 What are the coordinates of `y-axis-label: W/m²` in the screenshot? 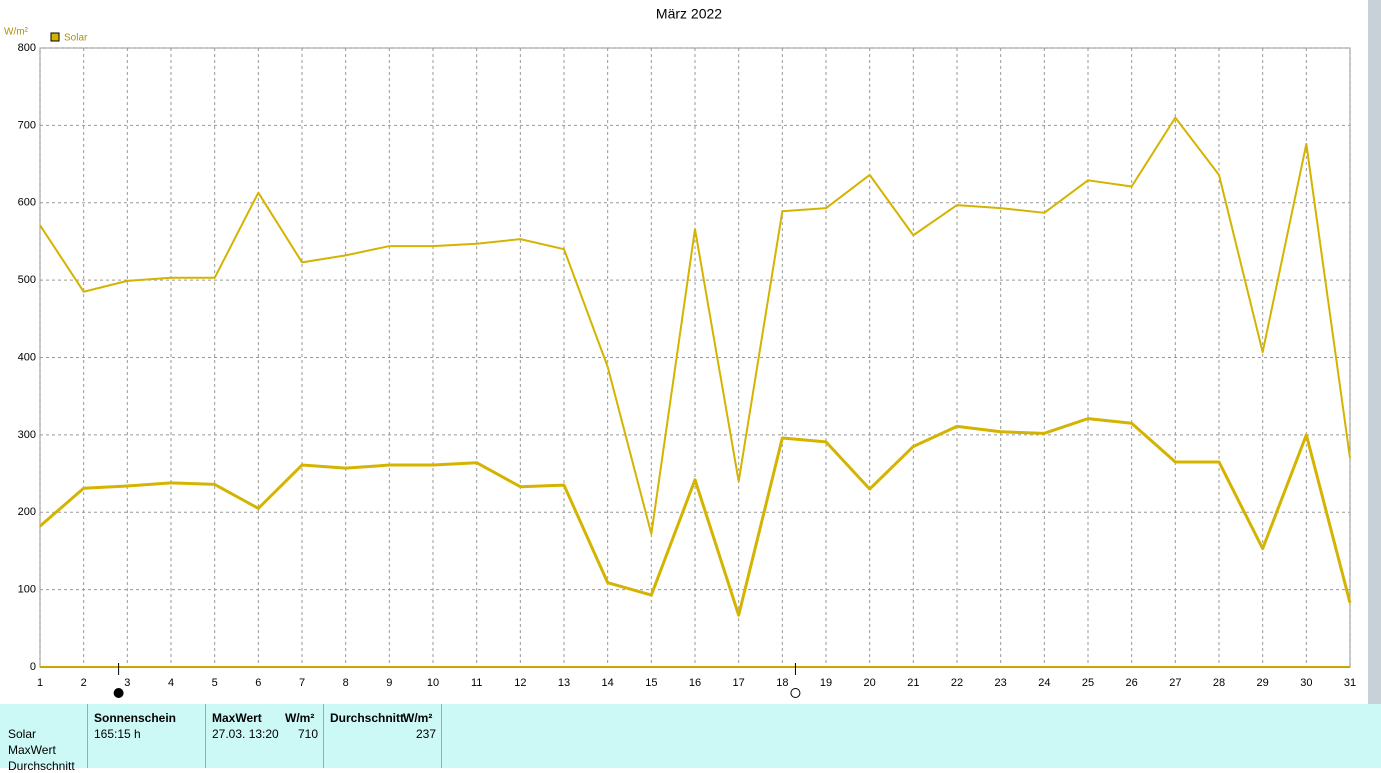 It's located at (16, 32).